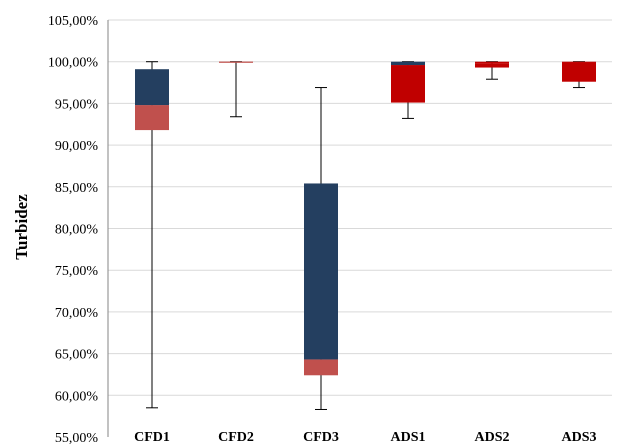  I want to click on box-ads1, so click(408, 90).